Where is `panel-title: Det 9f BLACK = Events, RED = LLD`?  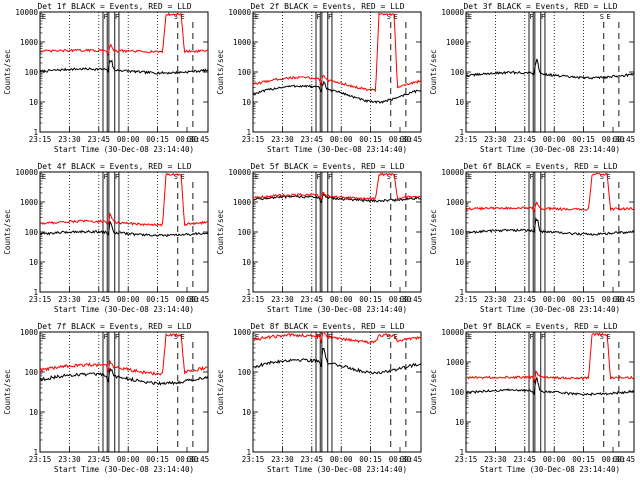
panel-title: Det 9f BLACK = Events, RED = LLD is located at coordinates (540, 326).